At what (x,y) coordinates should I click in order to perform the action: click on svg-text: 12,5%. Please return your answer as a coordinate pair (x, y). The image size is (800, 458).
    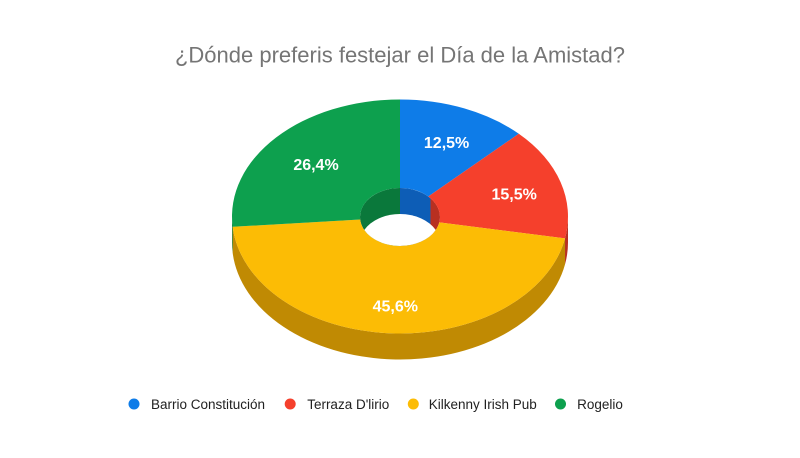
    Looking at the image, I should click on (446, 143).